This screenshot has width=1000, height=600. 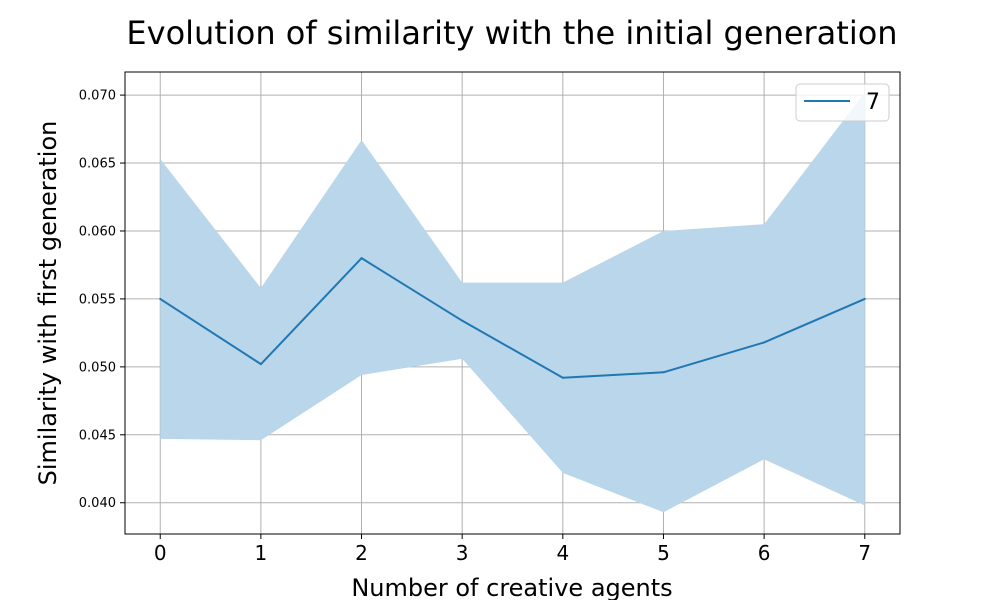 I want to click on x-ticks: 0 1 2 3 4 5 6 7, so click(x=512, y=549).